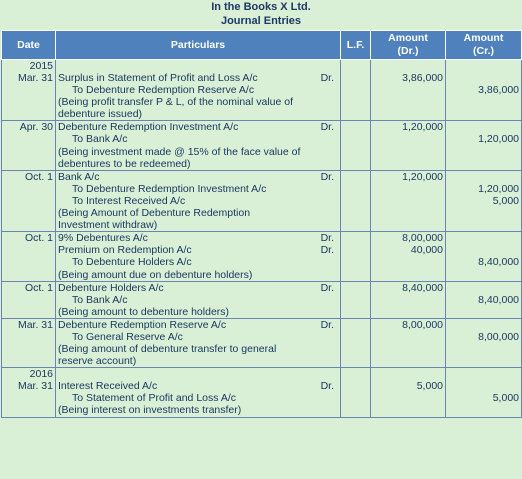 This screenshot has height=479, width=522. Describe the element at coordinates (422, 324) in the screenshot. I see `debit-amount: 8,00,000` at that location.